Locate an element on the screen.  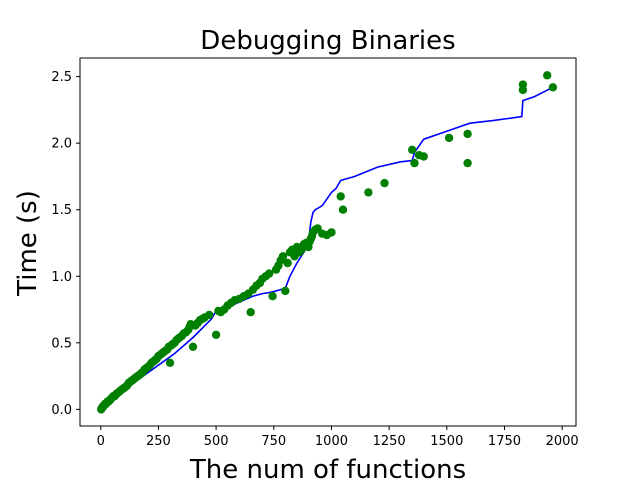
x-tick-label: 1500 is located at coordinates (446, 441).